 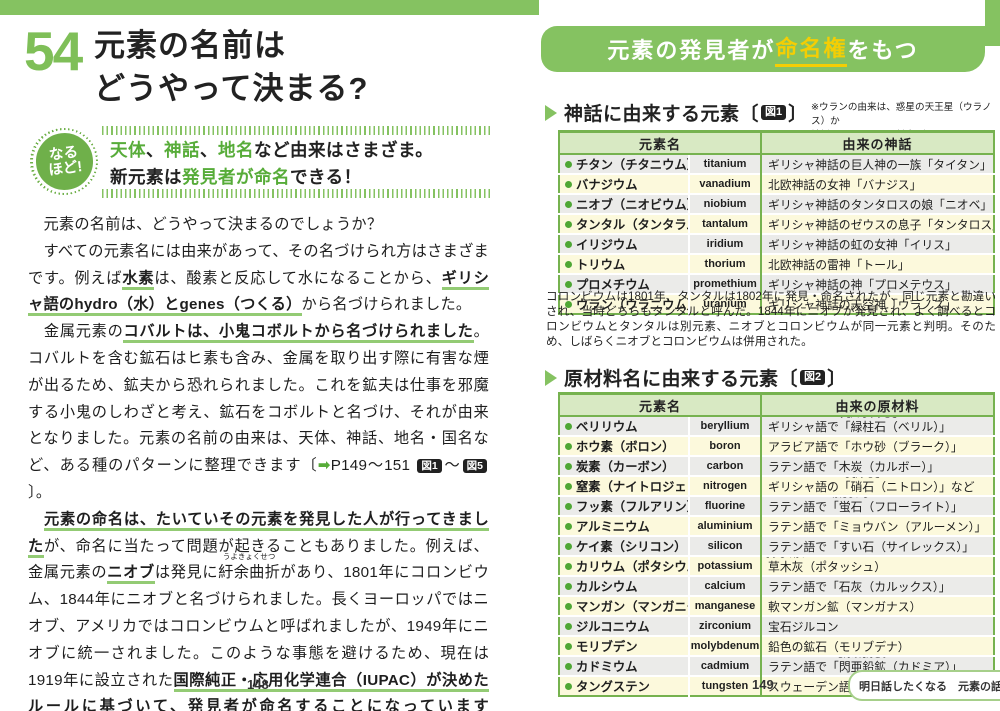 I want to click on text-run: トリウム, so click(x=601, y=265).